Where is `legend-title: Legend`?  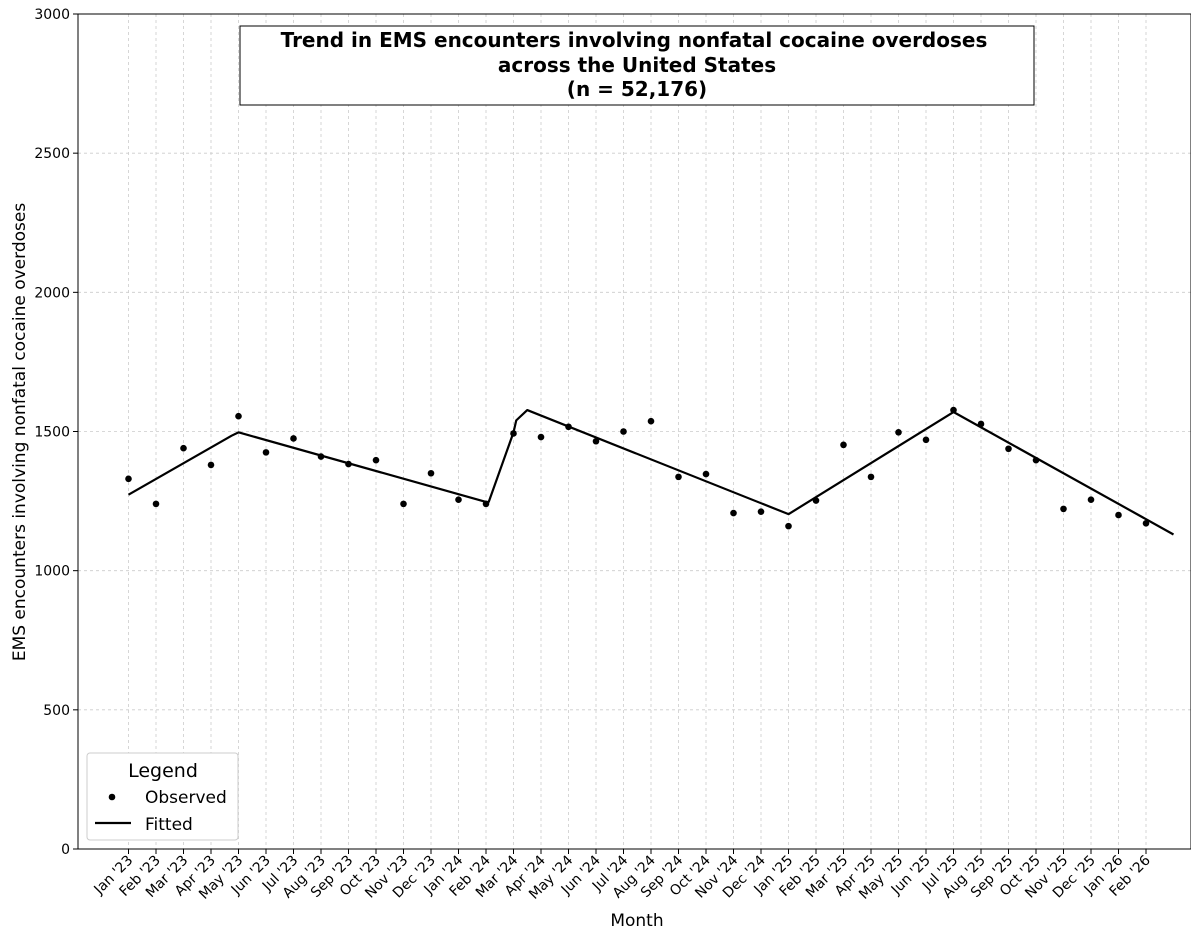 legend-title: Legend is located at coordinates (163, 771).